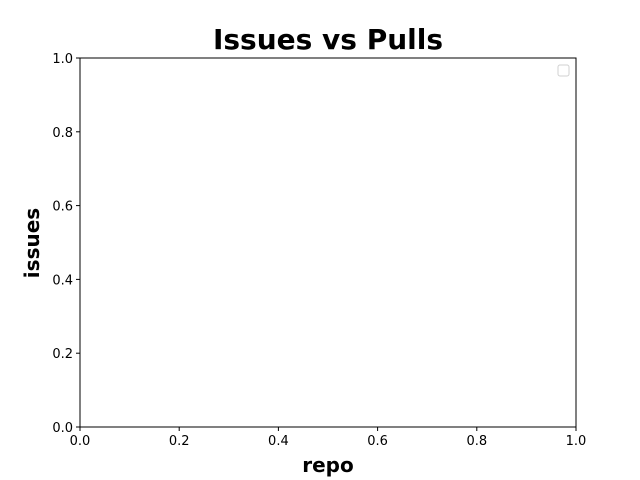  What do you see at coordinates (62, 428) in the screenshot?
I see `y-tick-label: 0.0` at bounding box center [62, 428].